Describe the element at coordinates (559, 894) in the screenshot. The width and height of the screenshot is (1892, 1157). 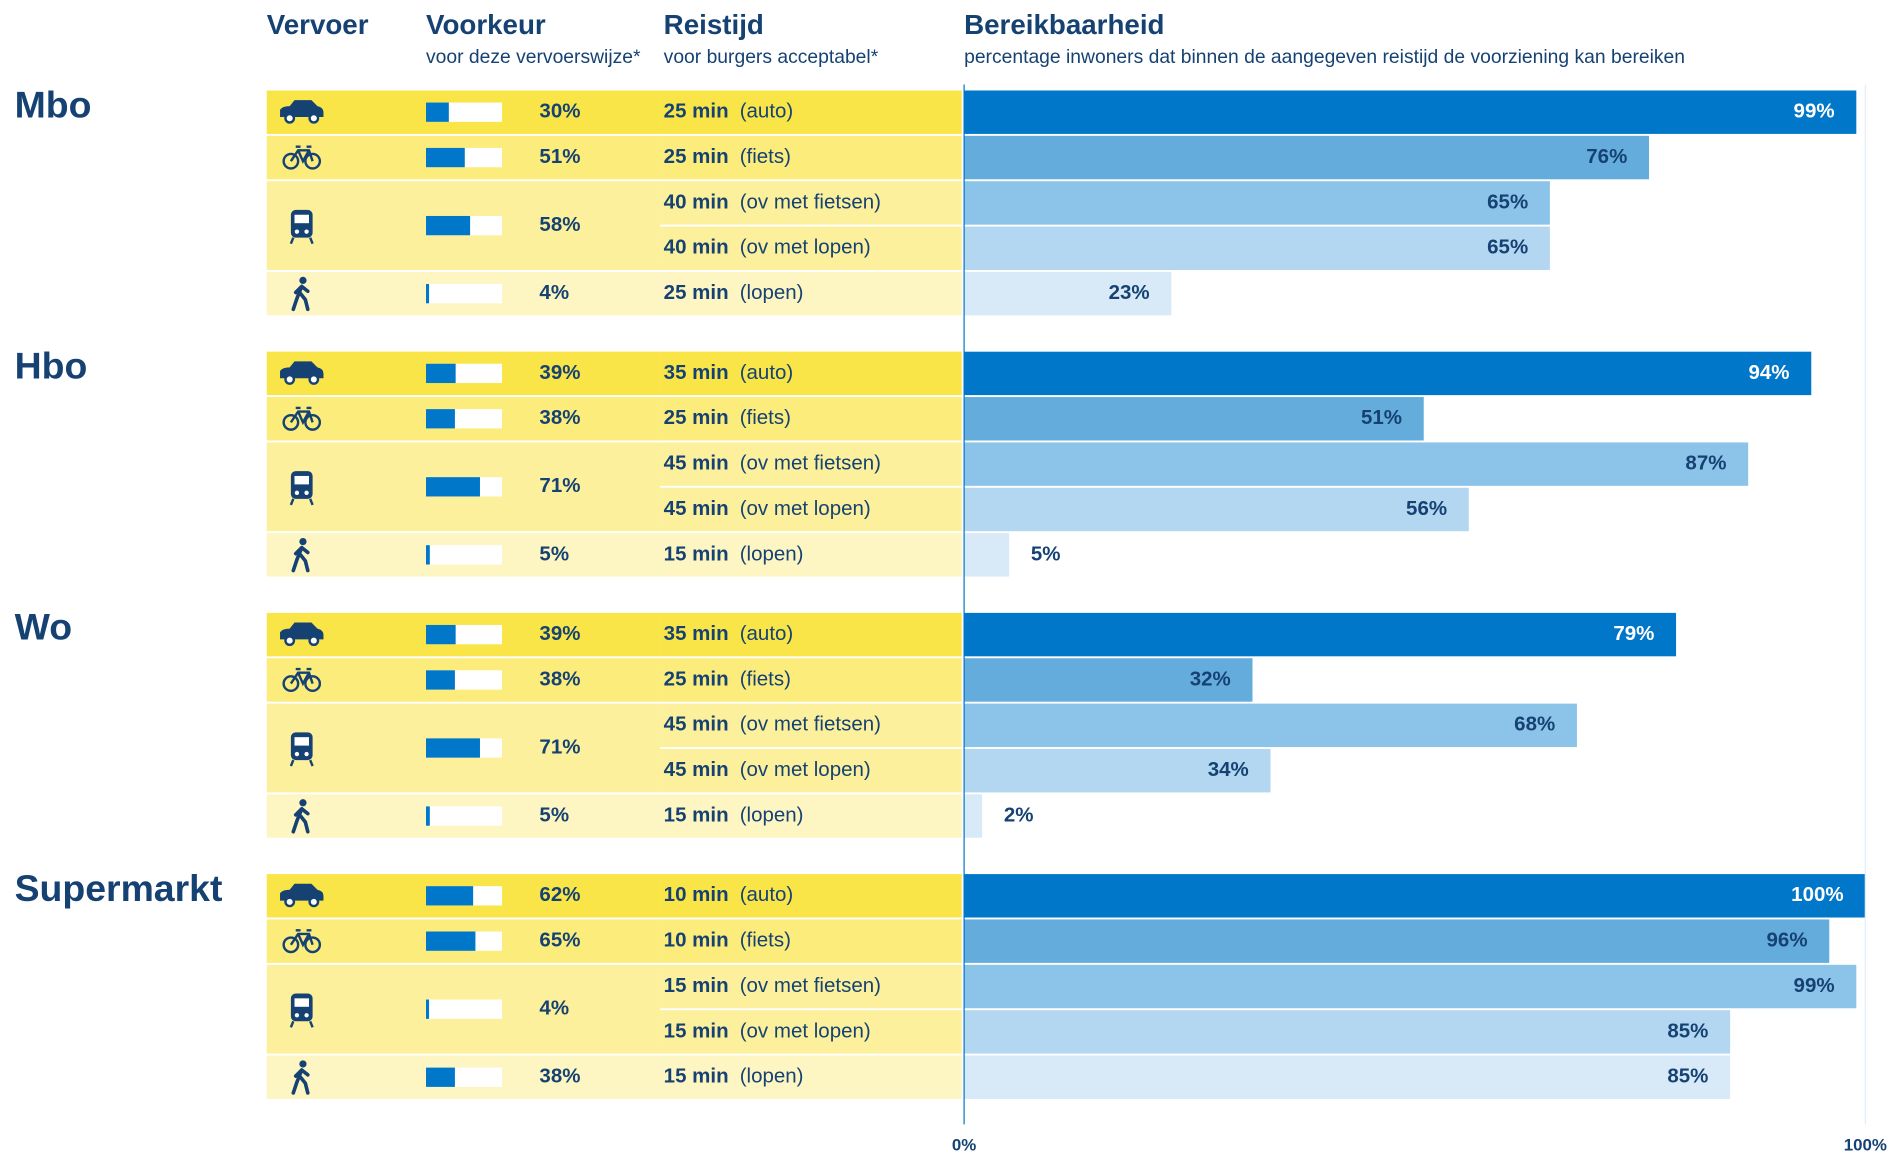
I see `preference-label: 62%` at that location.